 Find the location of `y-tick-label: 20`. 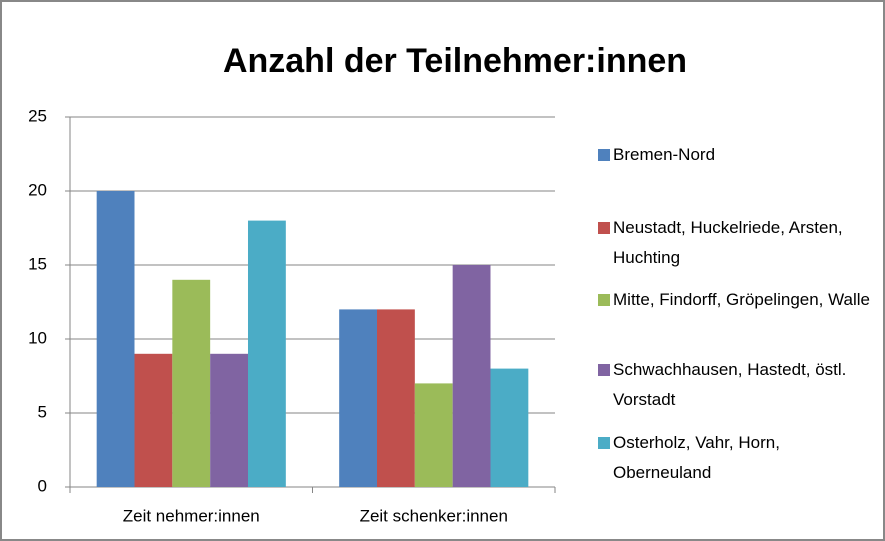

y-tick-label: 20 is located at coordinates (37, 189).